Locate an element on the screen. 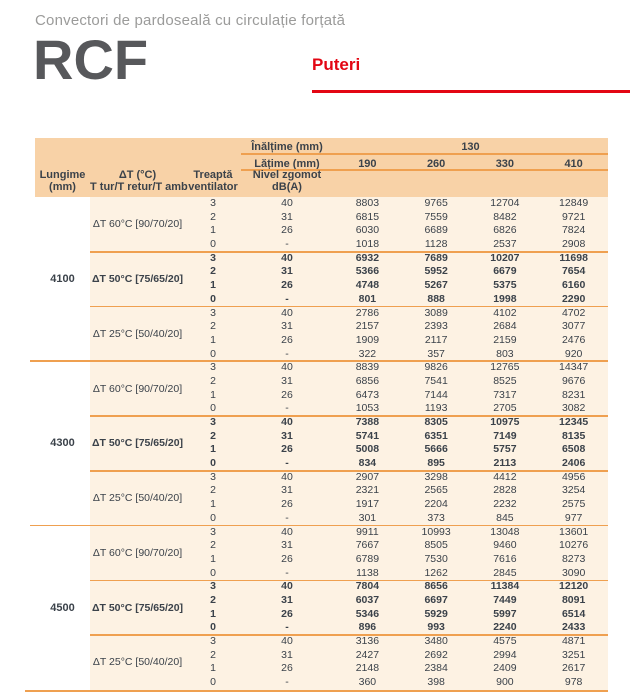 This screenshot has height=700, width=630. table-row: 0 - 1053 1193 2705 3082 is located at coordinates (396, 409).